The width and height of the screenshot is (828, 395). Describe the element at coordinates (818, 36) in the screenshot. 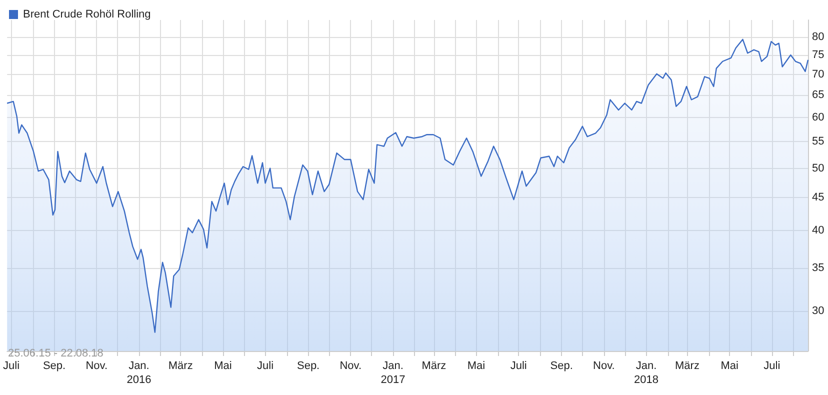

I see `y-tick-label: 80` at that location.